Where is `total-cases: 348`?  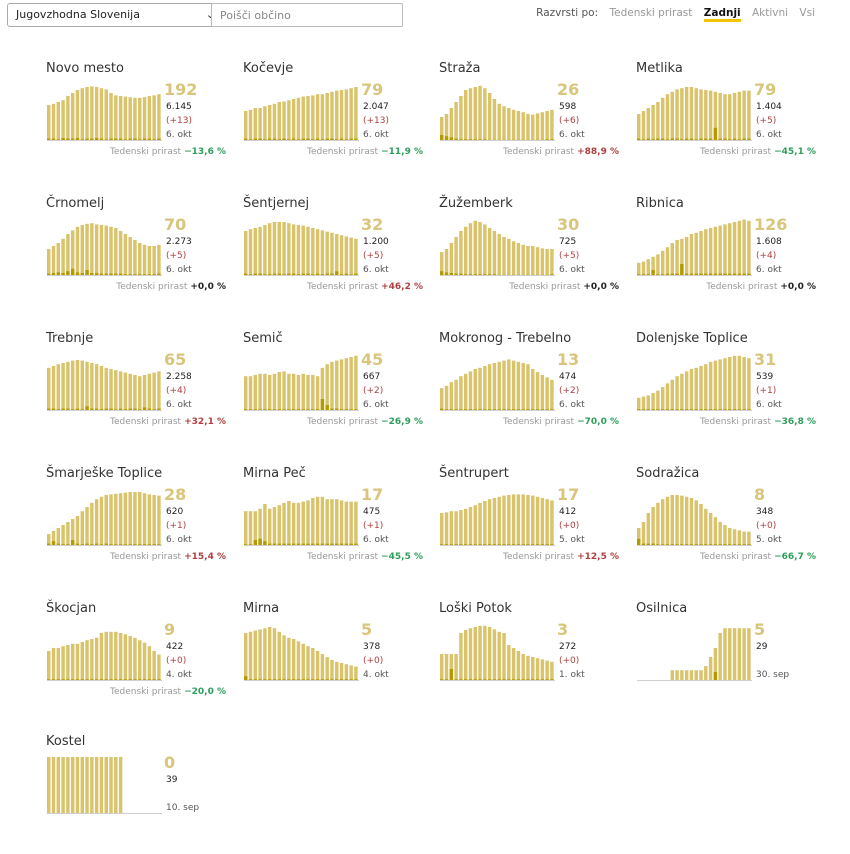
total-cases: 348 is located at coordinates (765, 512).